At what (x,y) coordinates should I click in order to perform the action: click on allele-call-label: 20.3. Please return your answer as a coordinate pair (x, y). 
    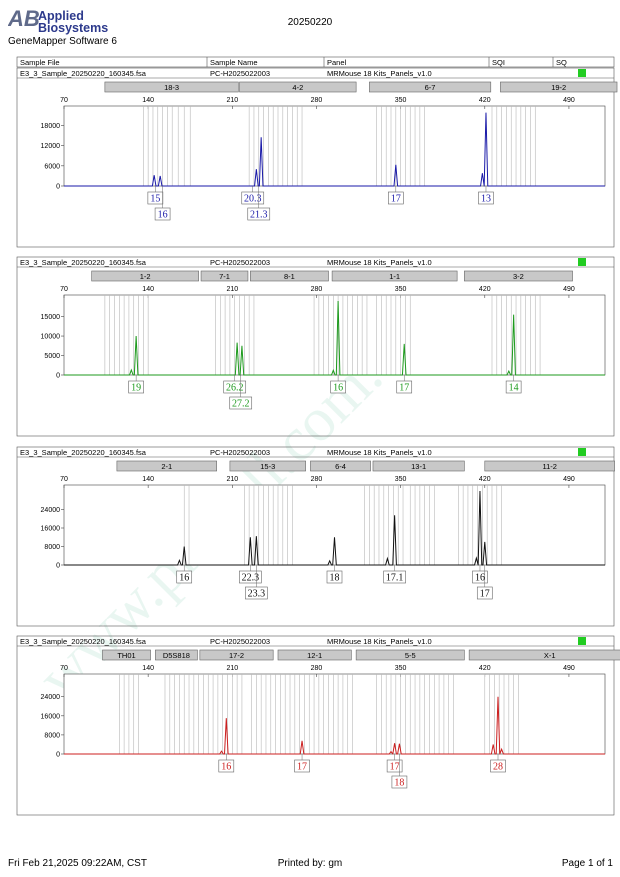
    Looking at the image, I should click on (253, 199).